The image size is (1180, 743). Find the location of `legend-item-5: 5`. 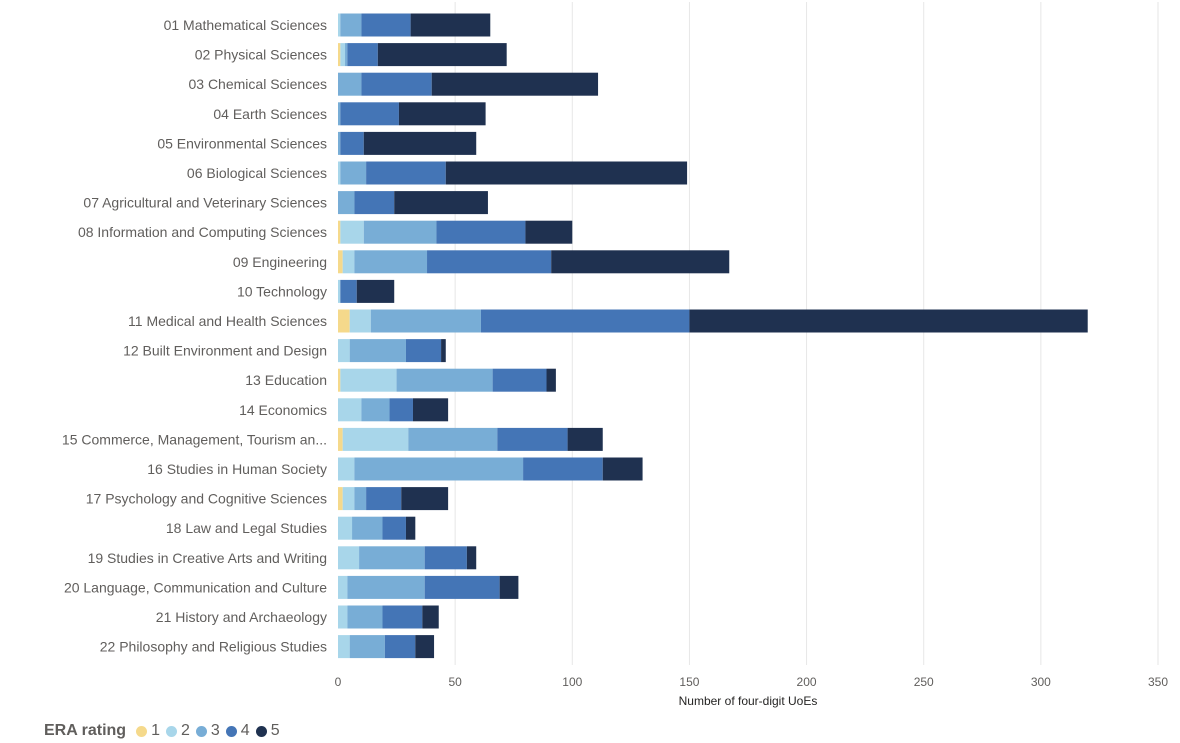

legend-item-5: 5 is located at coordinates (267, 731).